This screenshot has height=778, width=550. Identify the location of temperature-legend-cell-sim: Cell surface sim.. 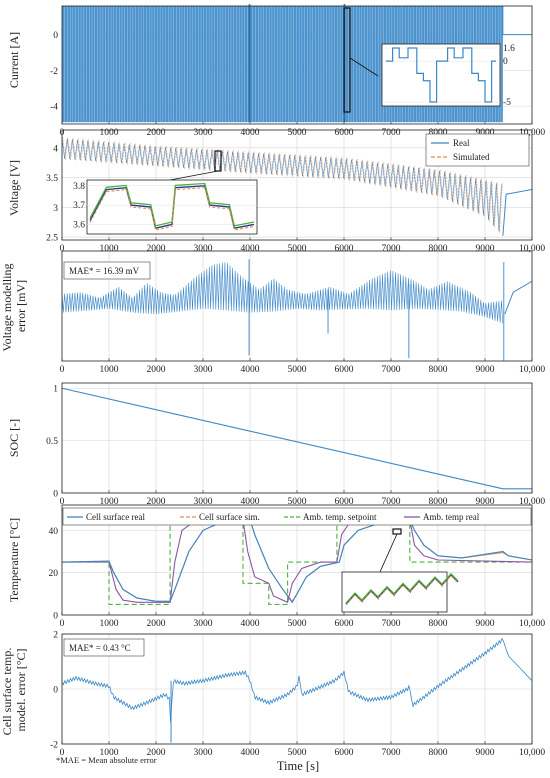
(229, 517).